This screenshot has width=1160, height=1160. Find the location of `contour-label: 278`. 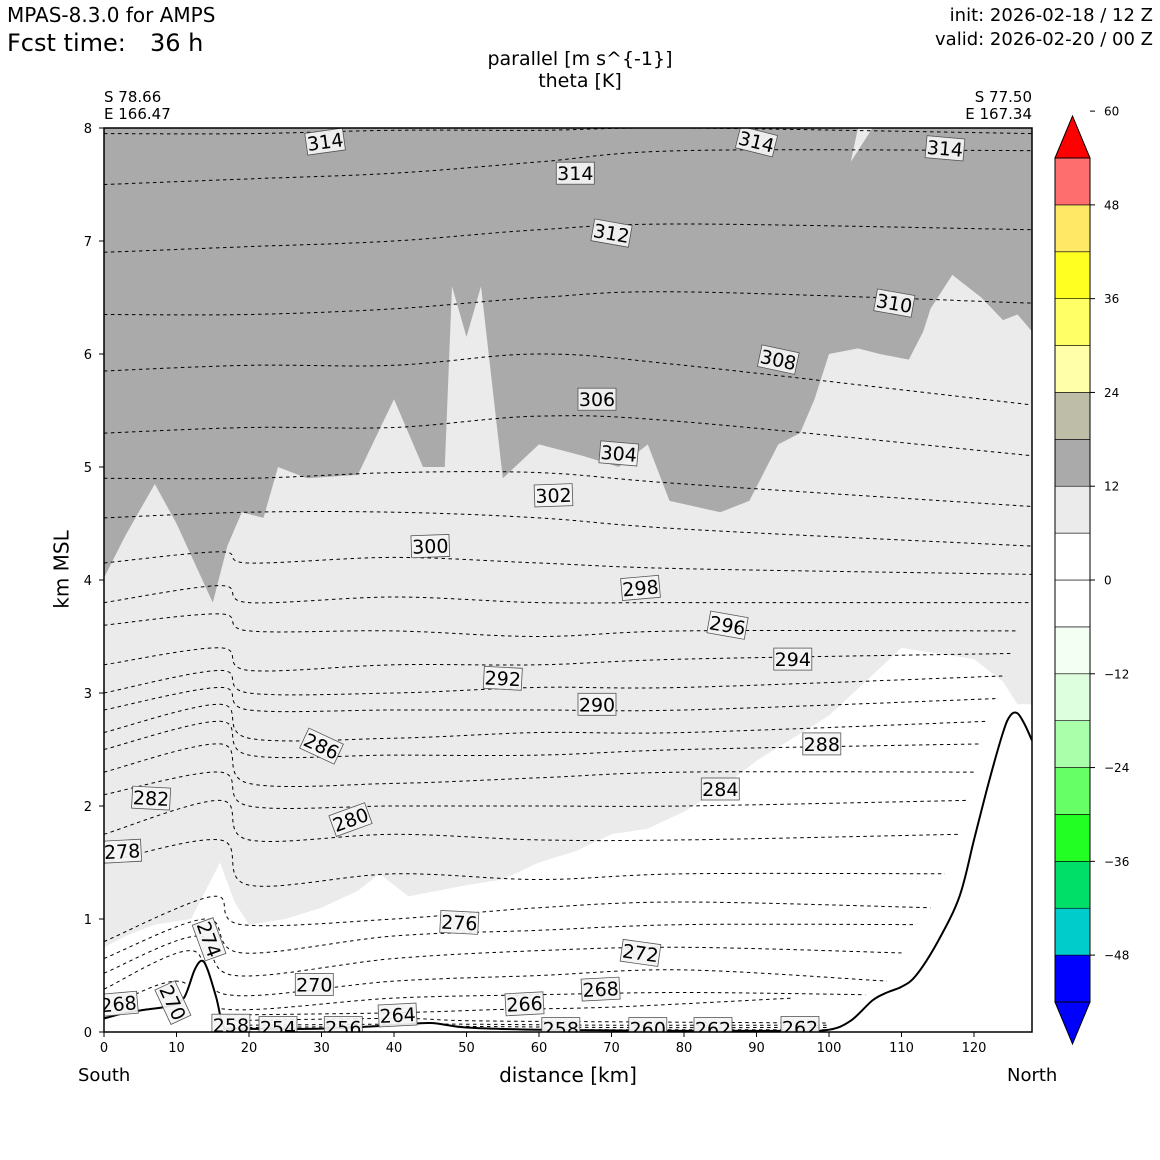

contour-label: 278 is located at coordinates (123, 851).